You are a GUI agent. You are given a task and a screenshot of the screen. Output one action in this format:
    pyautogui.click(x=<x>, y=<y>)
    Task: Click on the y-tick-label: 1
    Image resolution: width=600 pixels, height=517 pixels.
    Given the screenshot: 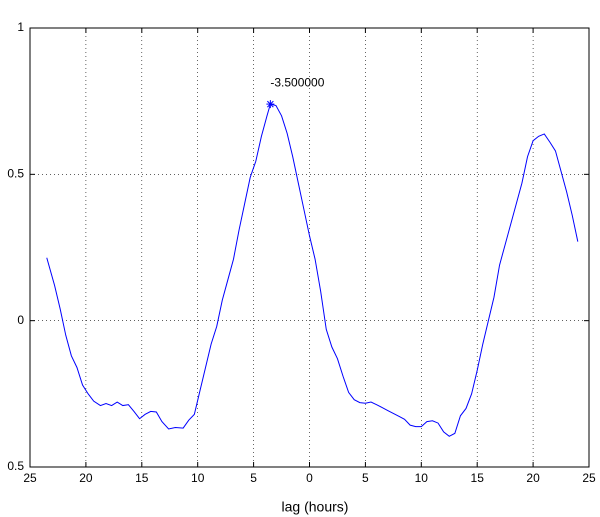 What is the action you would take?
    pyautogui.click(x=20, y=27)
    